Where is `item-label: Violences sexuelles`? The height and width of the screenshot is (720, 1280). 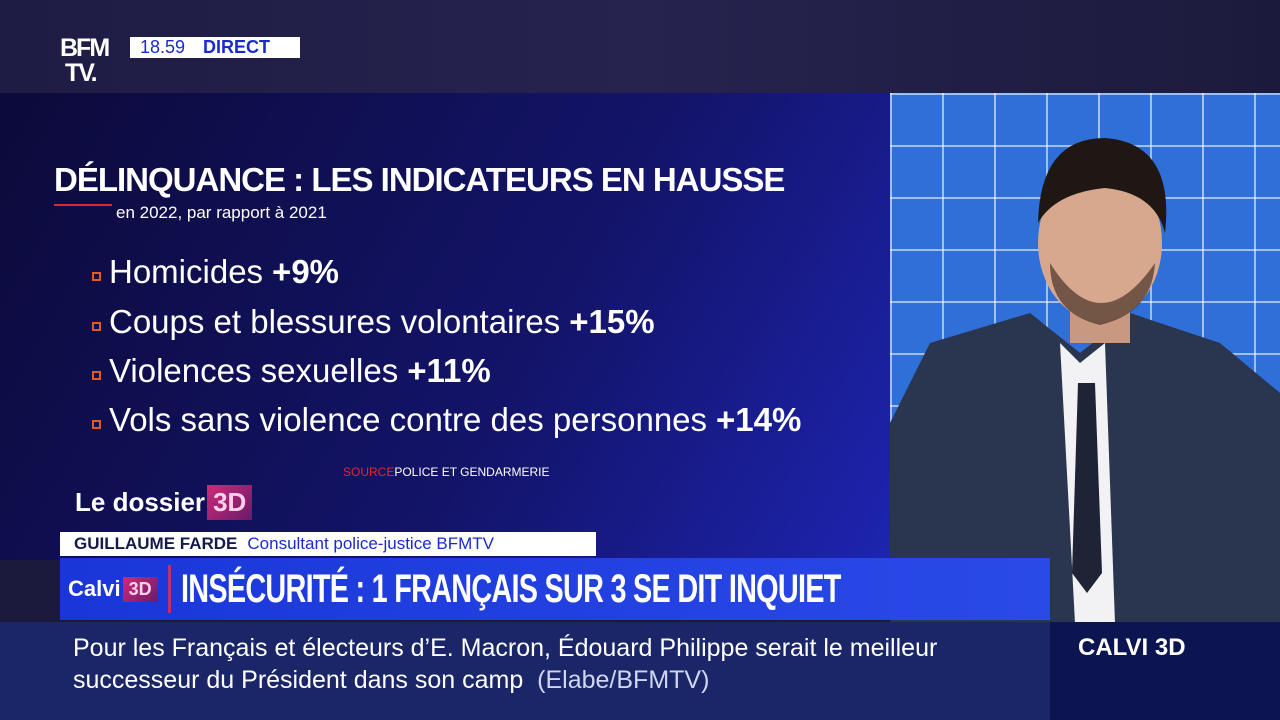 item-label: Violences sexuelles is located at coordinates (254, 370).